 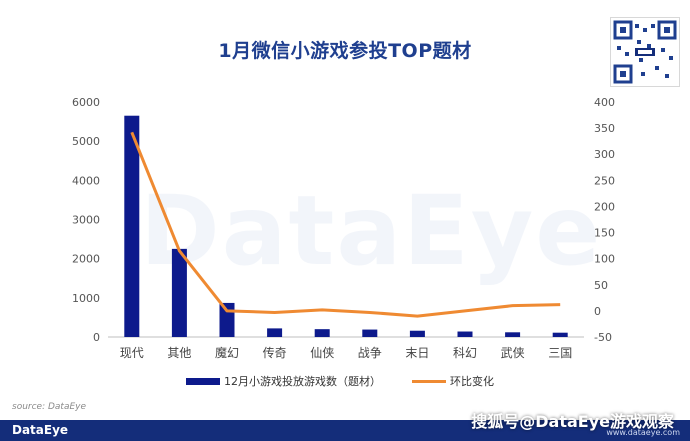 I want to click on right-tick-label: 50, so click(x=601, y=285).